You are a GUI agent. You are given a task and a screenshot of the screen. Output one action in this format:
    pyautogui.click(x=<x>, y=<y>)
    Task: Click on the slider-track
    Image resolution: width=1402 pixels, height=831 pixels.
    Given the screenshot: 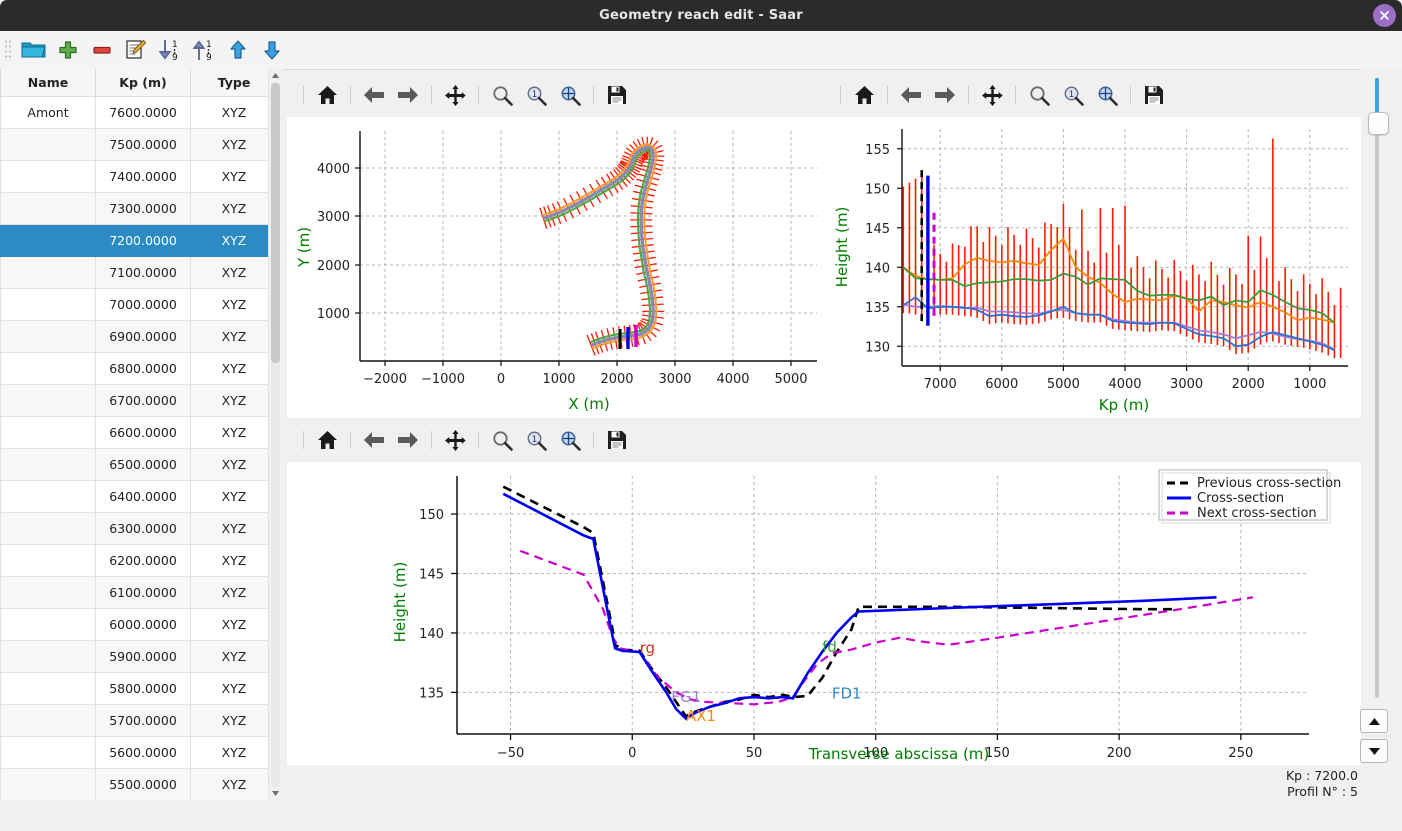 What is the action you would take?
    pyautogui.click(x=1377, y=388)
    